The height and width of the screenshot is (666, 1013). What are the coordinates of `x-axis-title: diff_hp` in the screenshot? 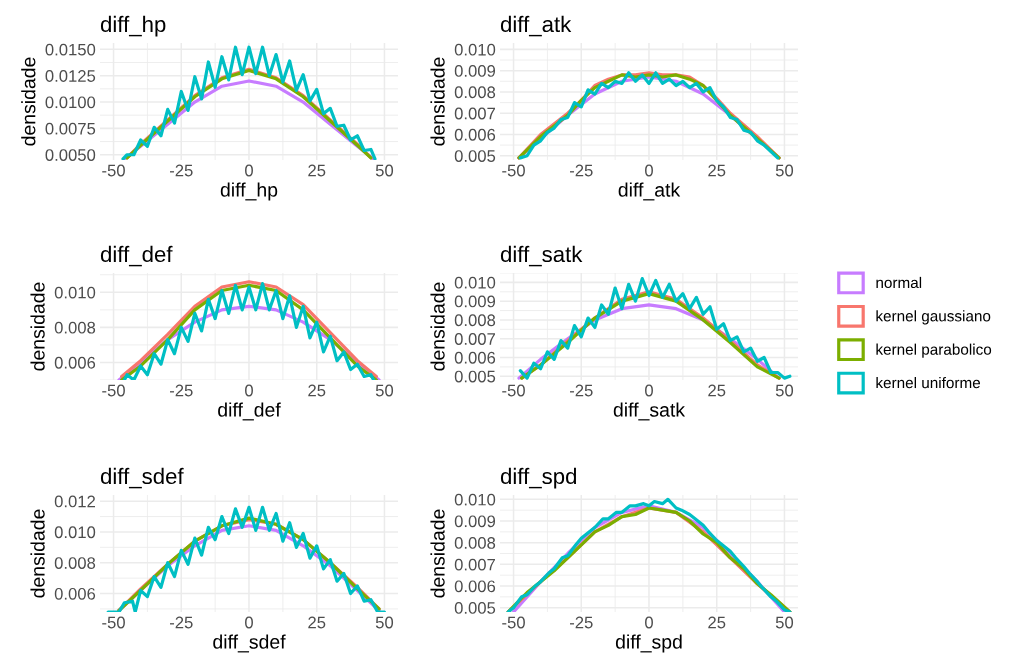 It's located at (249, 191).